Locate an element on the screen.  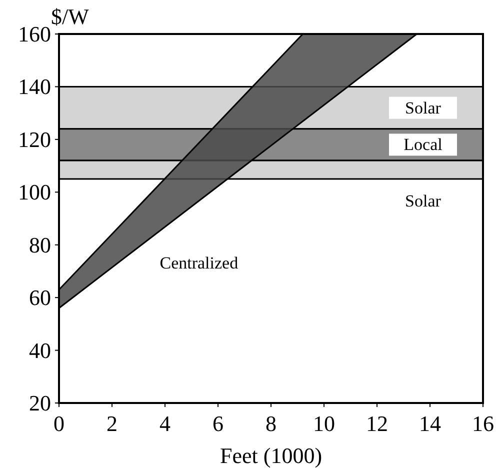
x-axis-title: Feet (1000) is located at coordinates (271, 455).